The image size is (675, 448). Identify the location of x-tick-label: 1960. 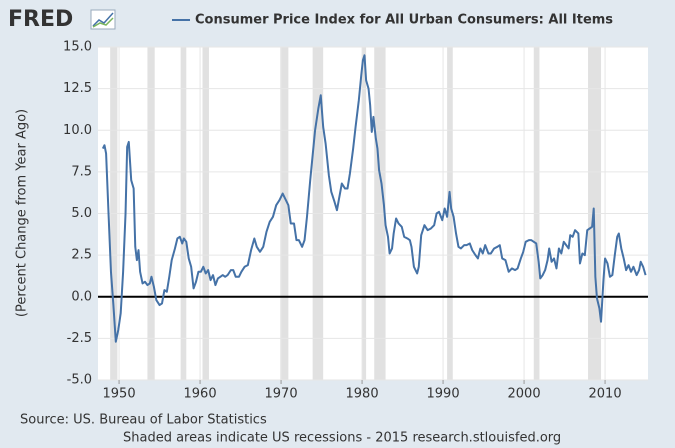
(200, 394).